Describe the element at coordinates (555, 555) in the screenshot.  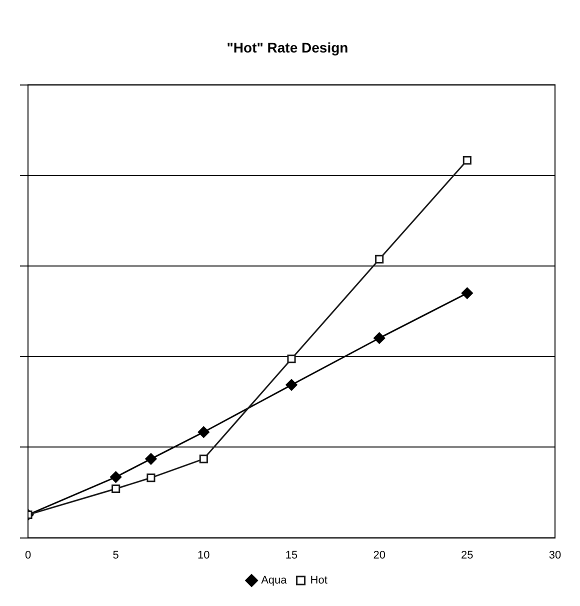
I see `x-tick-label: 30` at that location.